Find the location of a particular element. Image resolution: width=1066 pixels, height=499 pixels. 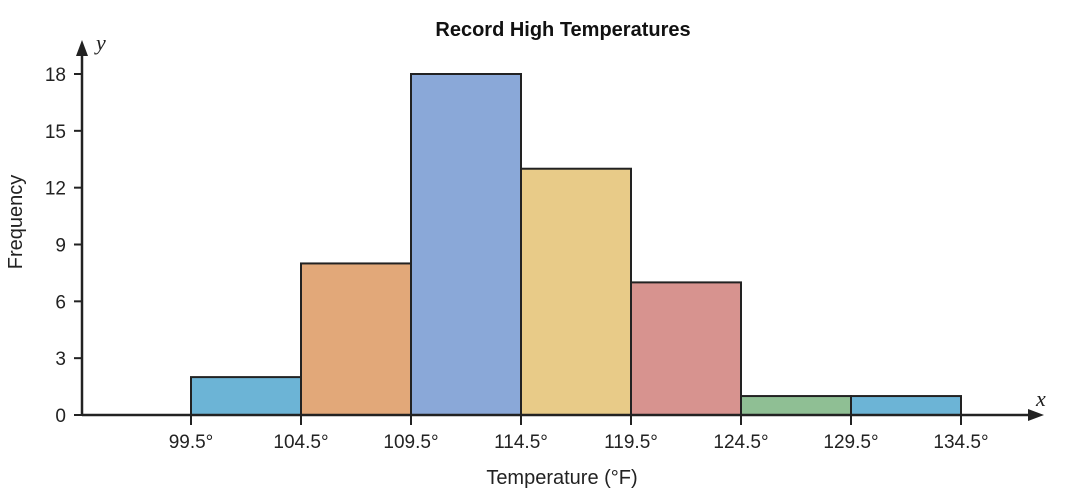

x-tick-label: 129.5° is located at coordinates (850, 442).